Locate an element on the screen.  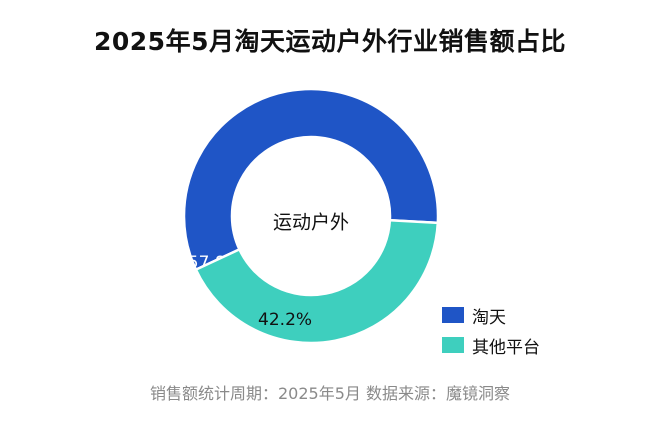
legend-label-other: 其他平台 is located at coordinates (506, 347).